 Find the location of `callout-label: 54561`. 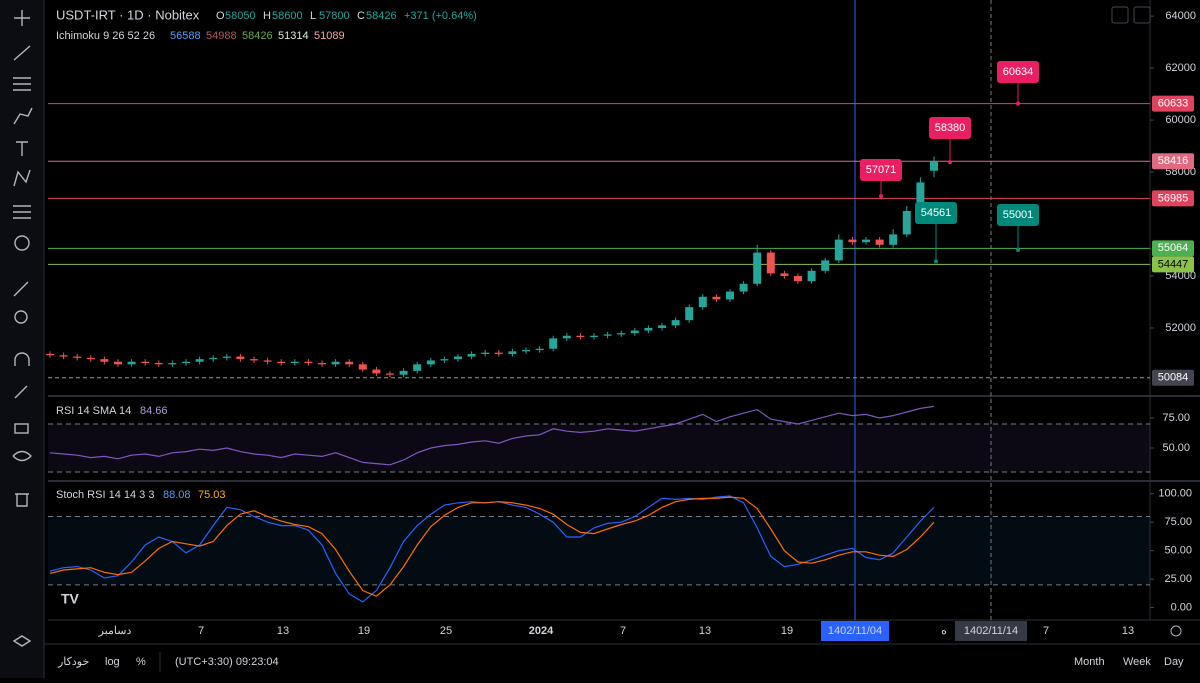

callout-label: 54561 is located at coordinates (936, 213).